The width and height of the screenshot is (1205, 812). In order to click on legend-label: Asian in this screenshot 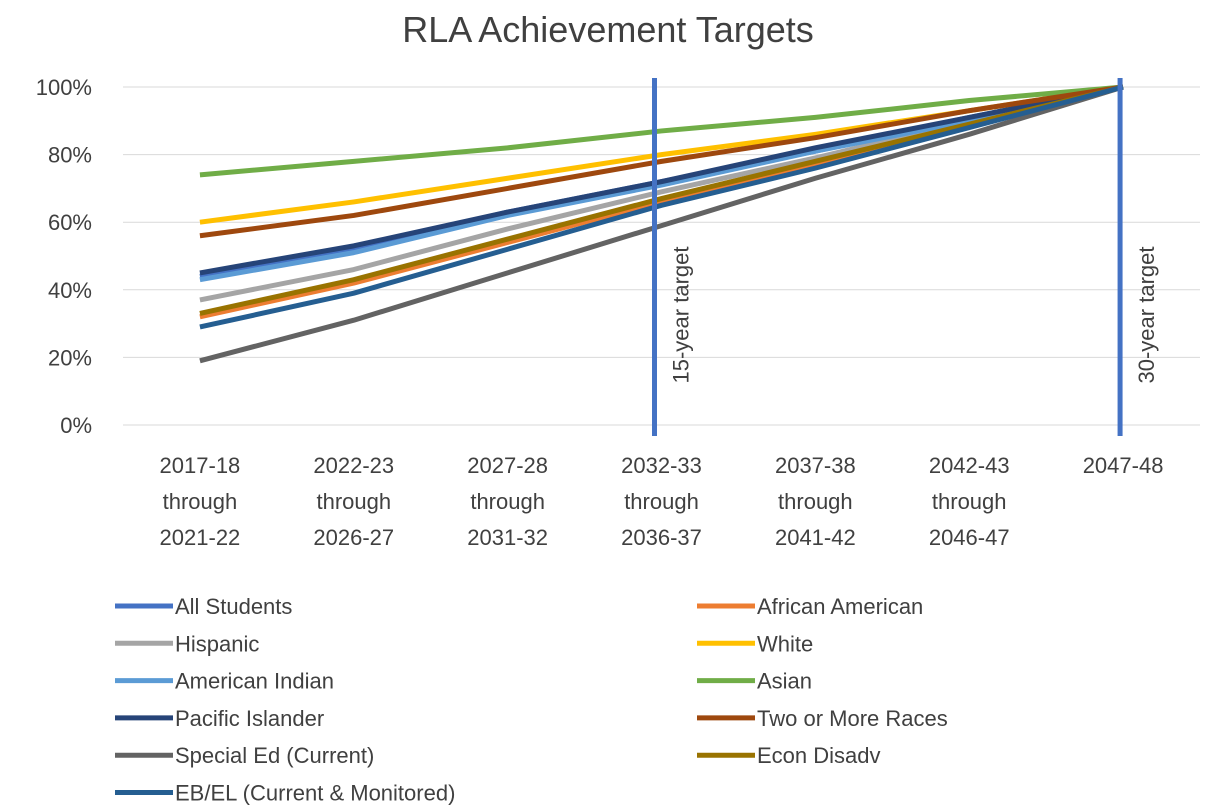, I will do `click(784, 681)`.